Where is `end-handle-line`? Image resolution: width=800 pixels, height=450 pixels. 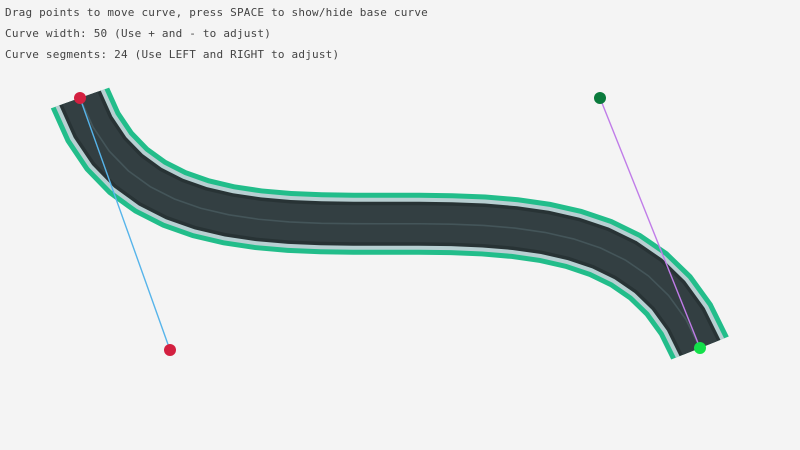 end-handle-line is located at coordinates (650, 223).